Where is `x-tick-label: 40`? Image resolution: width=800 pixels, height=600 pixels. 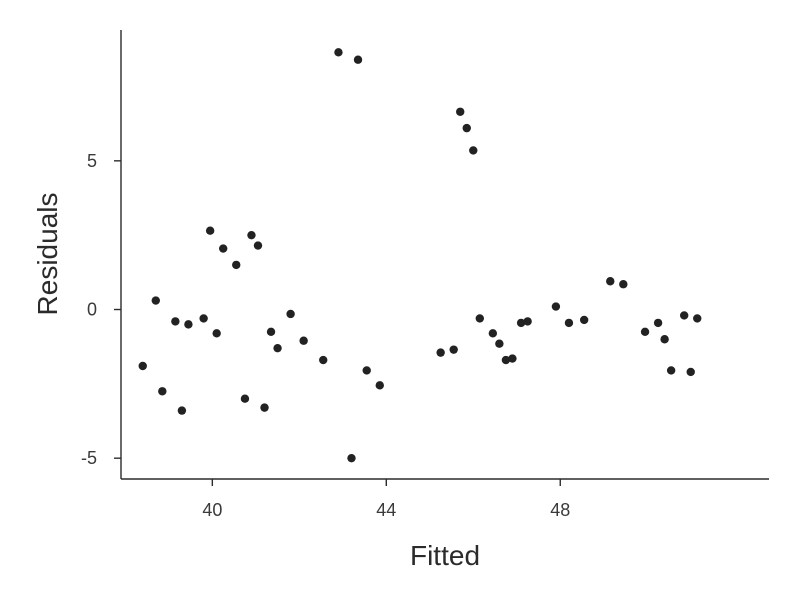
x-tick-label: 40 is located at coordinates (212, 510).